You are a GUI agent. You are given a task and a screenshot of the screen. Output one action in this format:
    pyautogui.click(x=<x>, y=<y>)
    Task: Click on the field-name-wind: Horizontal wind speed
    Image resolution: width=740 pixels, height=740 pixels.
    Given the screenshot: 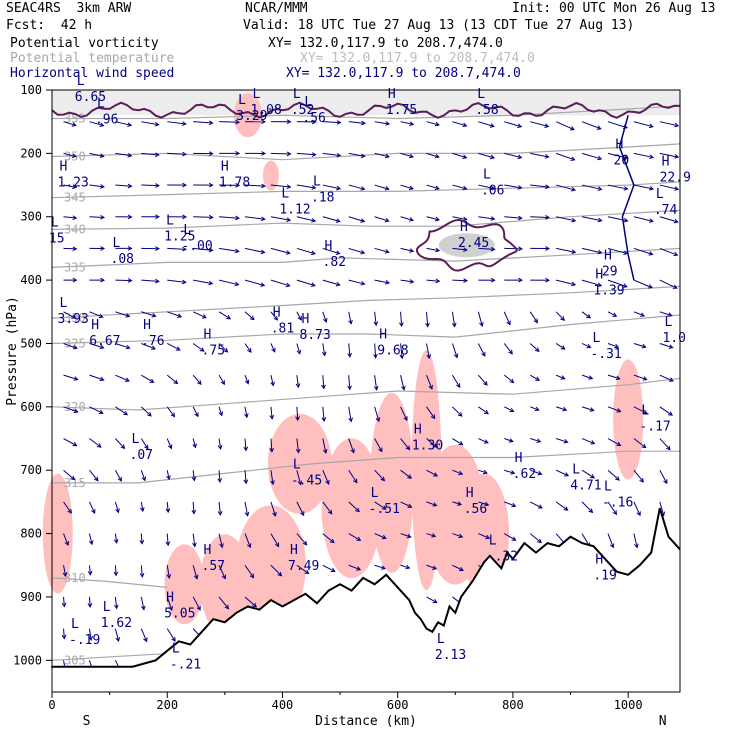 What is the action you would take?
    pyautogui.click(x=92, y=73)
    